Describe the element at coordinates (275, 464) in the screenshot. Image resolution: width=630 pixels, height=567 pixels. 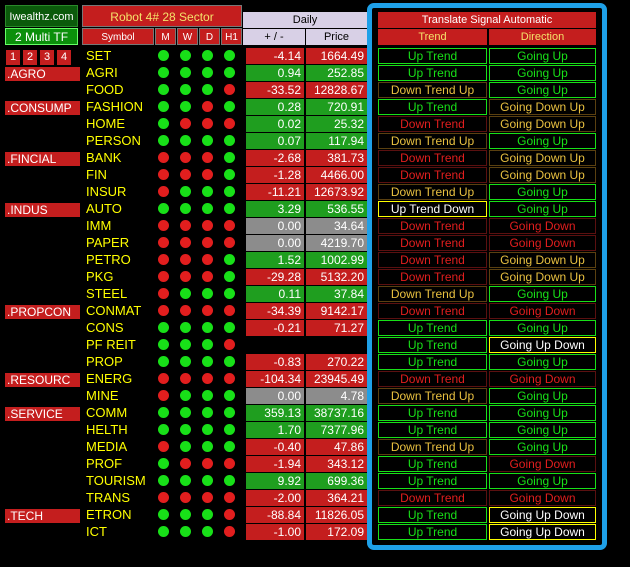
I see `change-prof: -1.94` at that location.